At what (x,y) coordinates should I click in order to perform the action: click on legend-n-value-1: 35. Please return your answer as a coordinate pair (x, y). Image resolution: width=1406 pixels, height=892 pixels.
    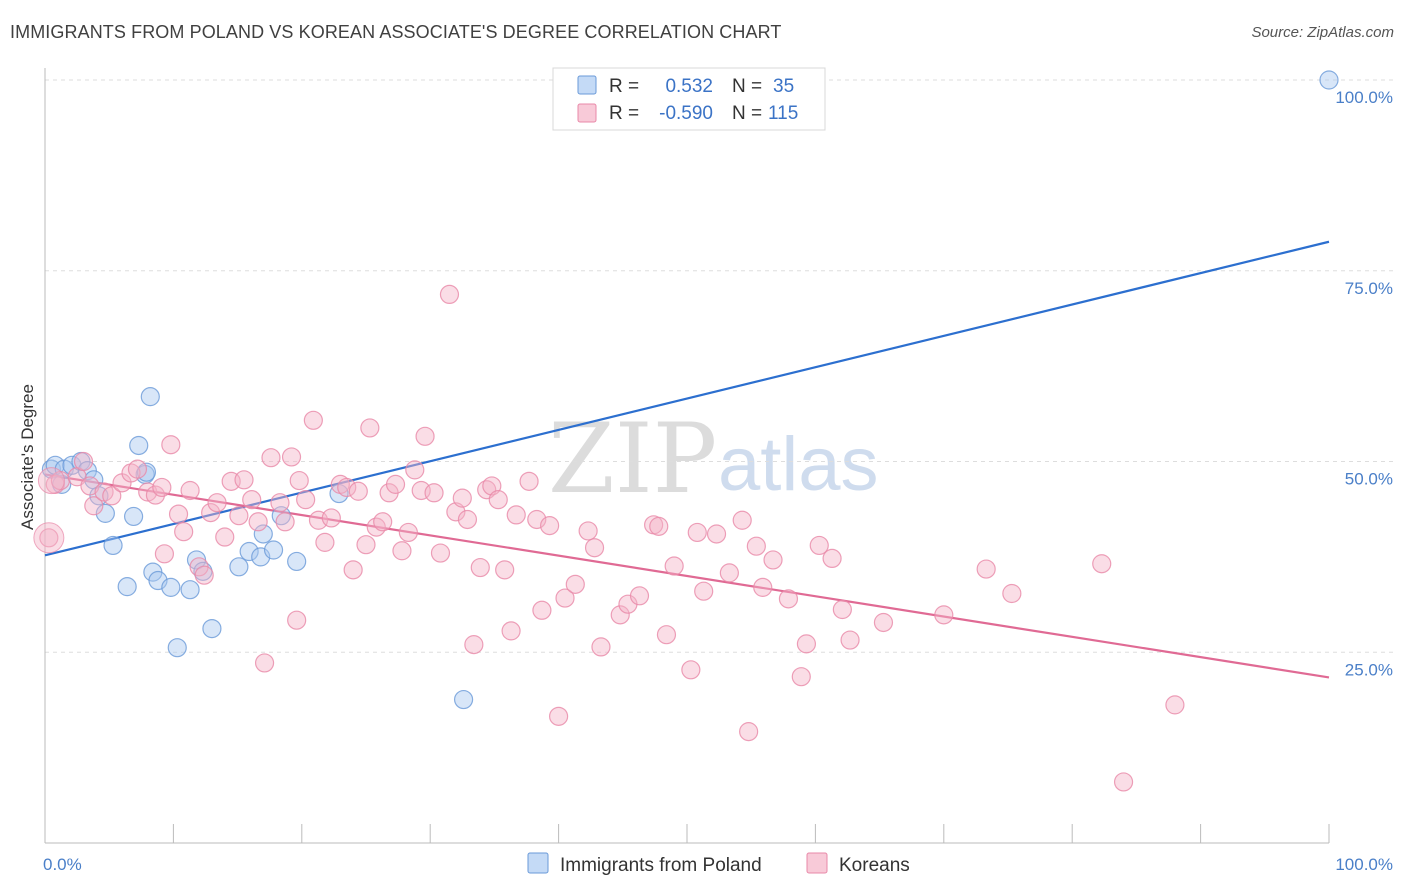
    Looking at the image, I should click on (783, 86).